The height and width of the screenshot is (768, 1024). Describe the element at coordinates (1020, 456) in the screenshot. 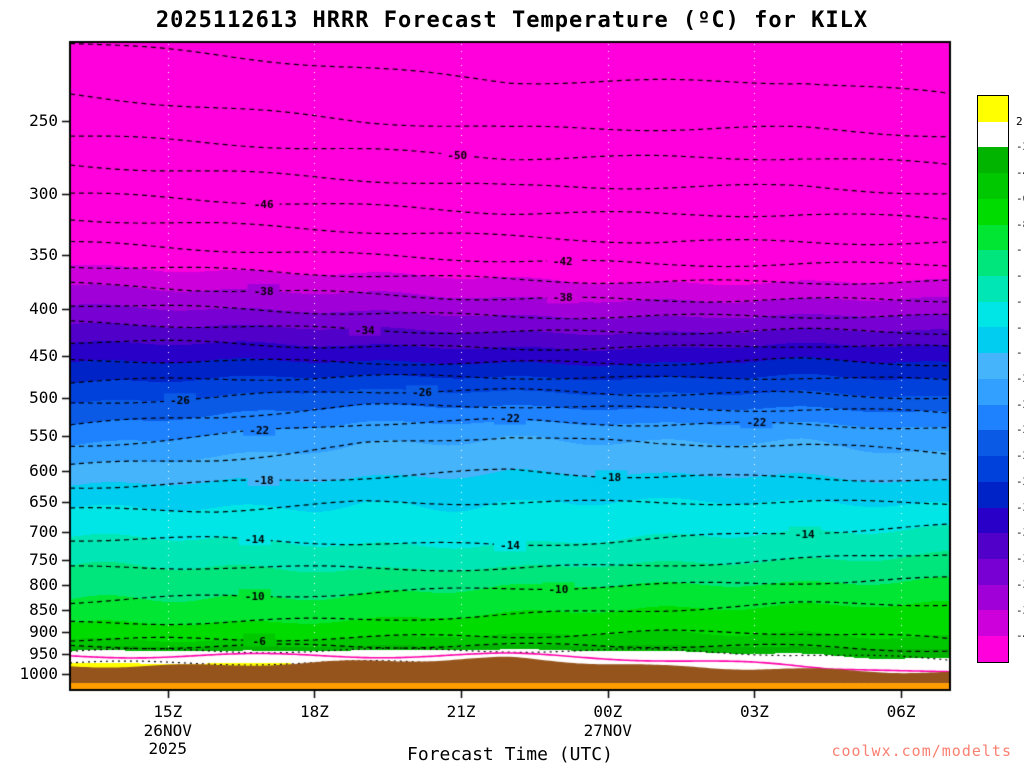

I see `colorbar-label: -26` at that location.